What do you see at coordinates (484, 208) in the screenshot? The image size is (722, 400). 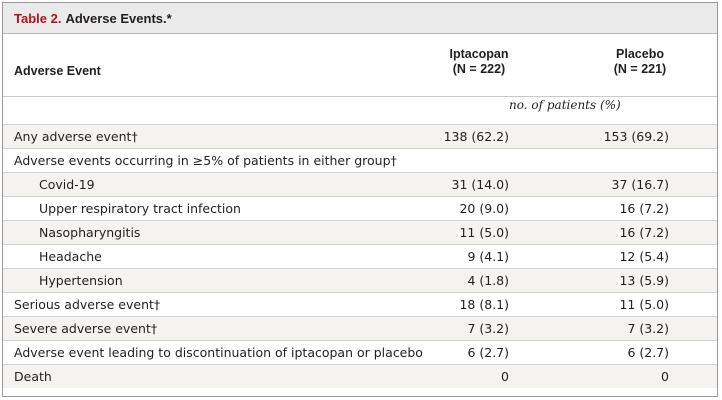 I see `iptacopan-value: 20 (9.0)` at bounding box center [484, 208].